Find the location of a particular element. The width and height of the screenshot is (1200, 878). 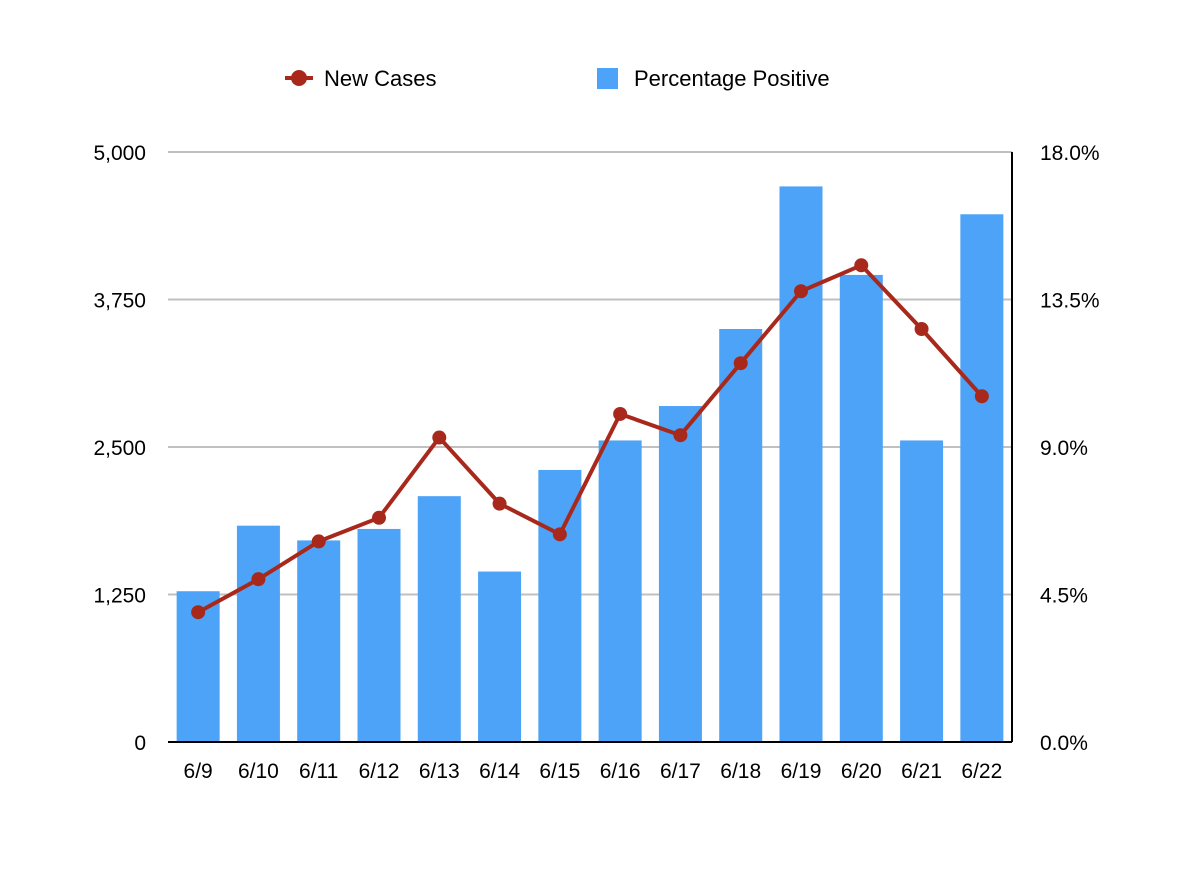

x-tick-label: 6/20 is located at coordinates (861, 771).